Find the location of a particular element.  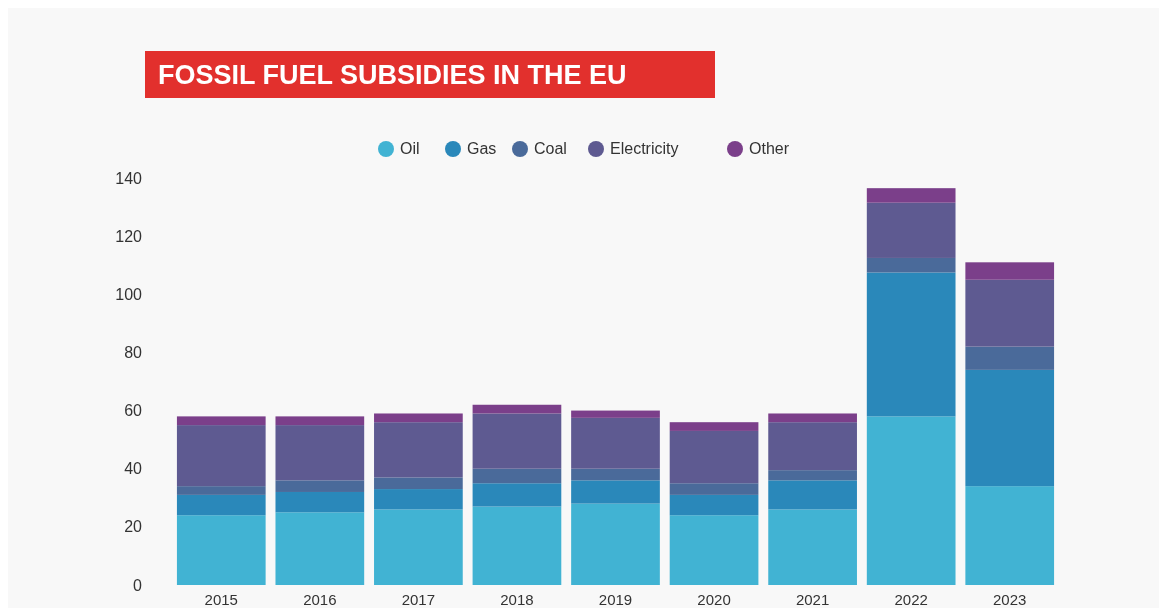

y-tick-label: 0 is located at coordinates (138, 585).